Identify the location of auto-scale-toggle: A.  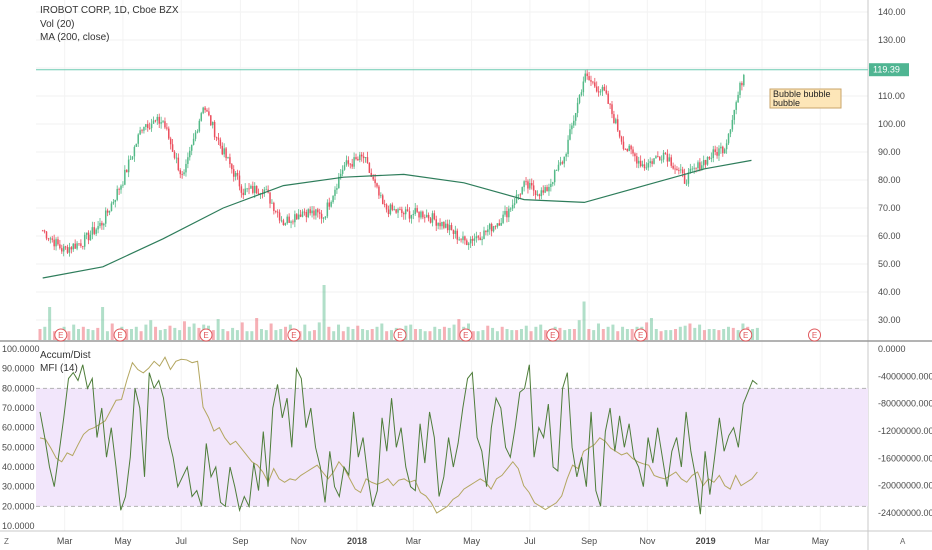
(903, 541).